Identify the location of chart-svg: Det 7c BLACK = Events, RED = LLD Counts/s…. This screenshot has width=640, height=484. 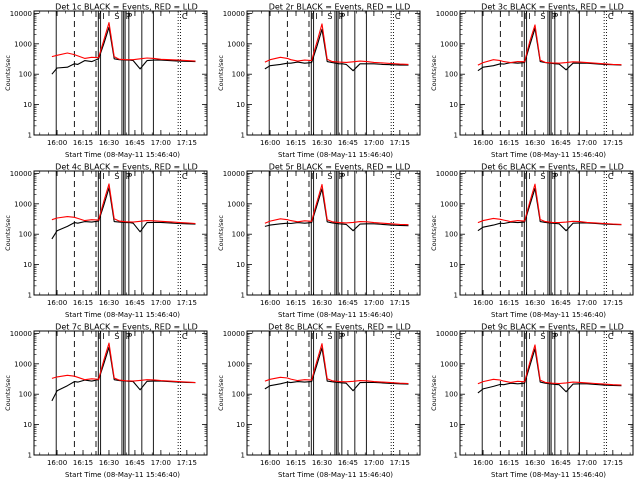
(106, 401).